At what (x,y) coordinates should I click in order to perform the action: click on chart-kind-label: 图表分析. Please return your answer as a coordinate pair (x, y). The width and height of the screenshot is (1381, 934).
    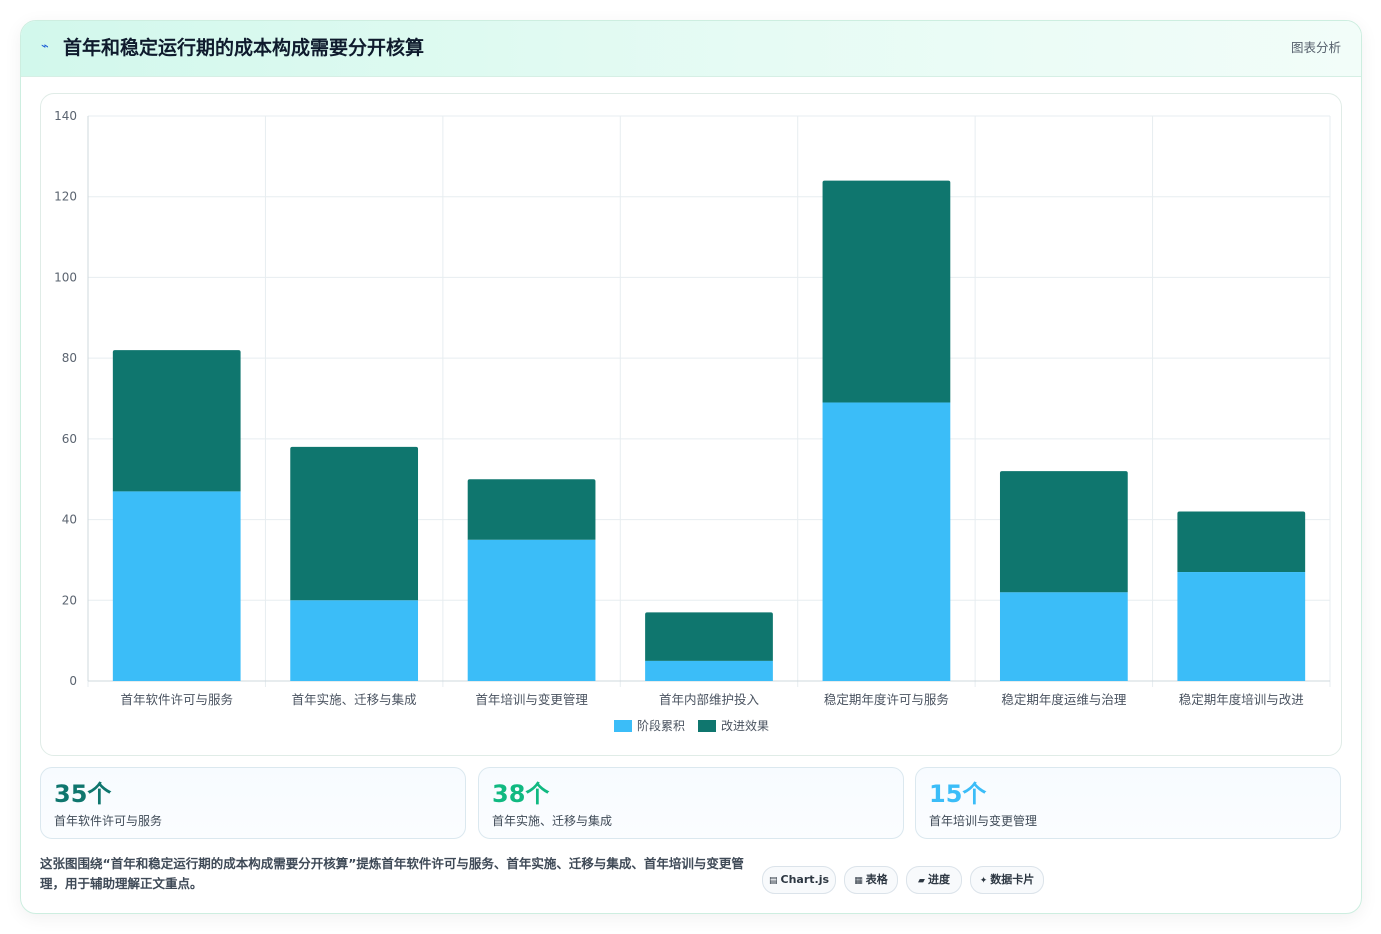
    Looking at the image, I should click on (1315, 47).